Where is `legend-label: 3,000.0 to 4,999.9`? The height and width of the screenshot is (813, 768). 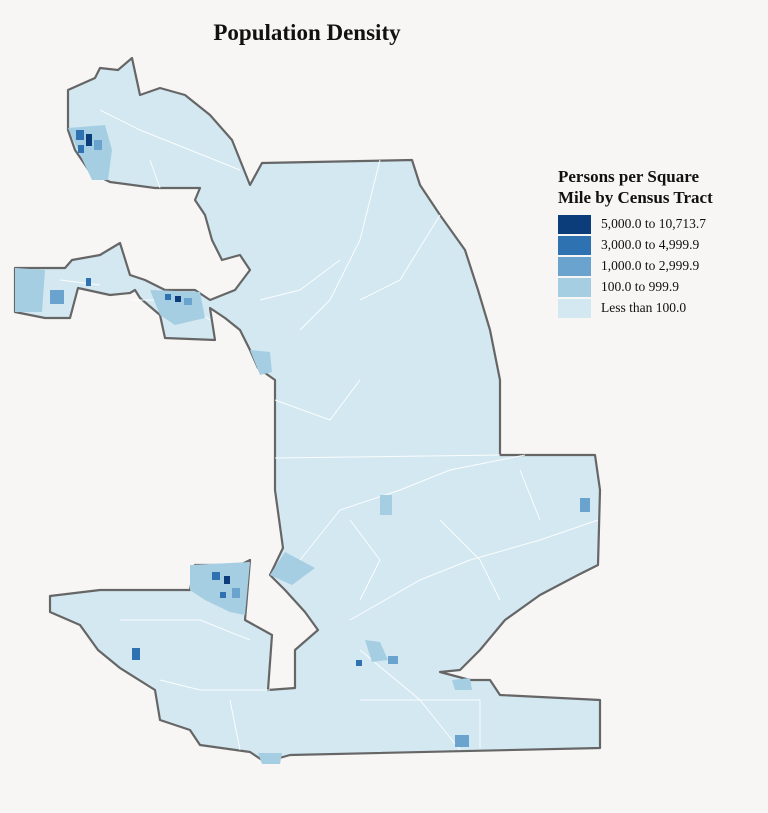
legend-label: 3,000.0 to 4,999.9 is located at coordinates (650, 244).